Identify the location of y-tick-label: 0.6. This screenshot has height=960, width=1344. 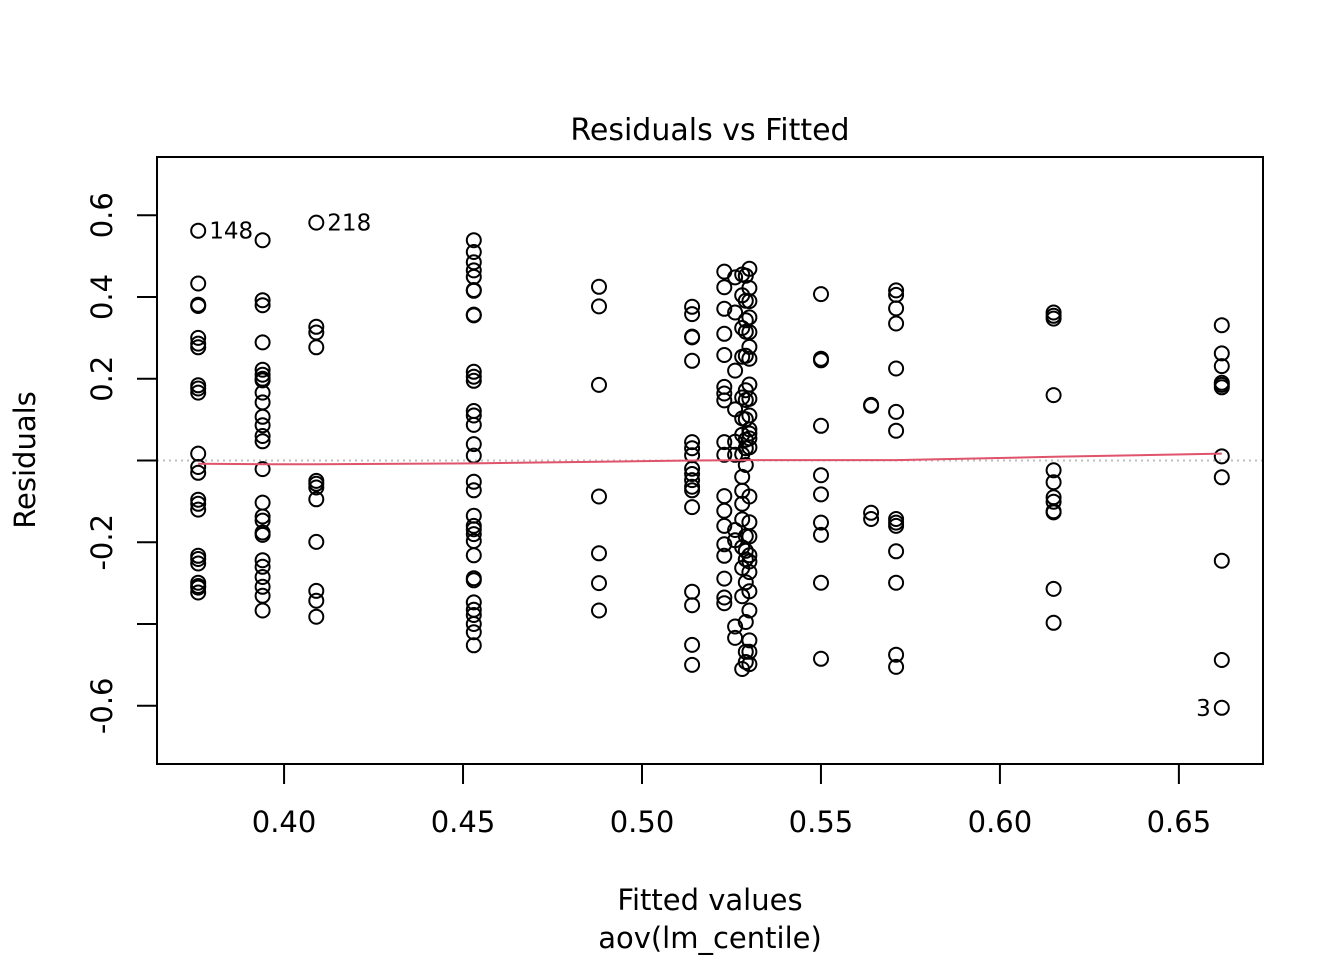
(102, 215).